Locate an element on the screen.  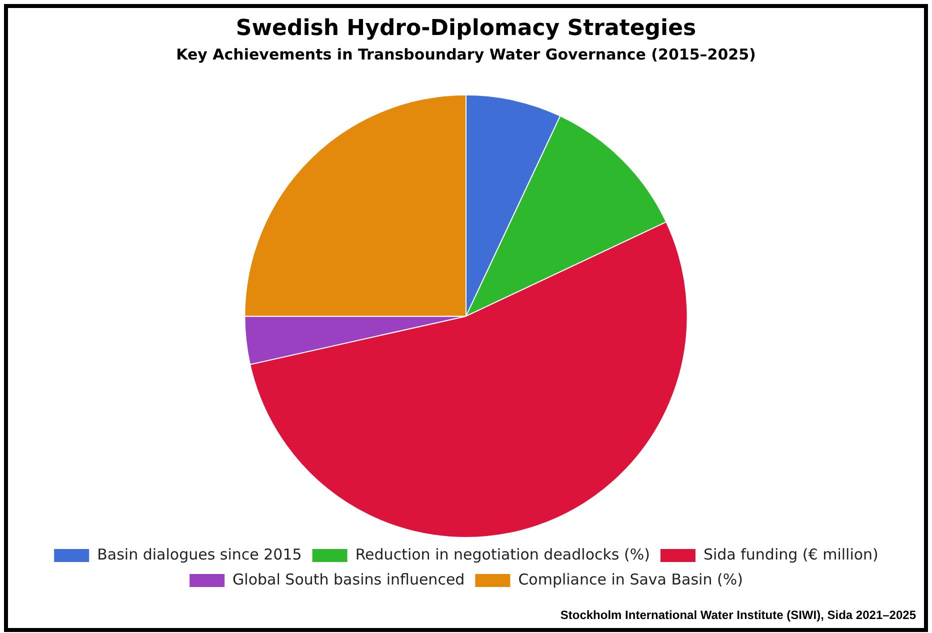
legend-label: Sida funding (€ million) is located at coordinates (790, 554).